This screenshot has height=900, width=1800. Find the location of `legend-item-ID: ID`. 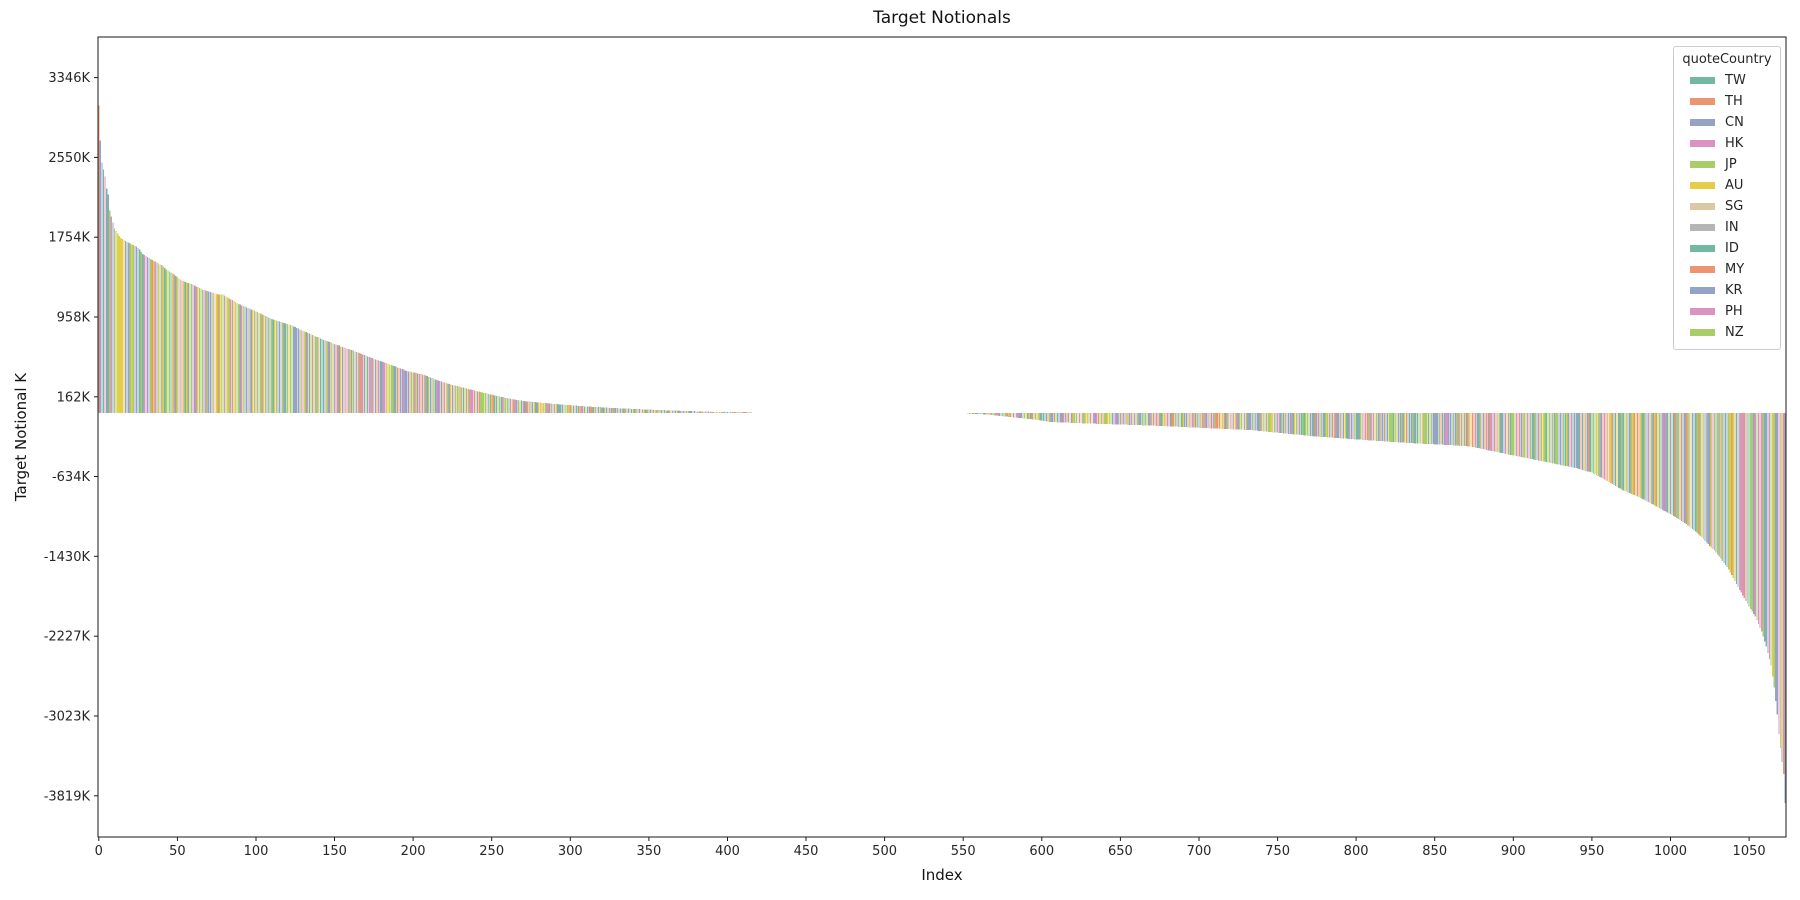

legend-item-ID: ID is located at coordinates (1727, 248).